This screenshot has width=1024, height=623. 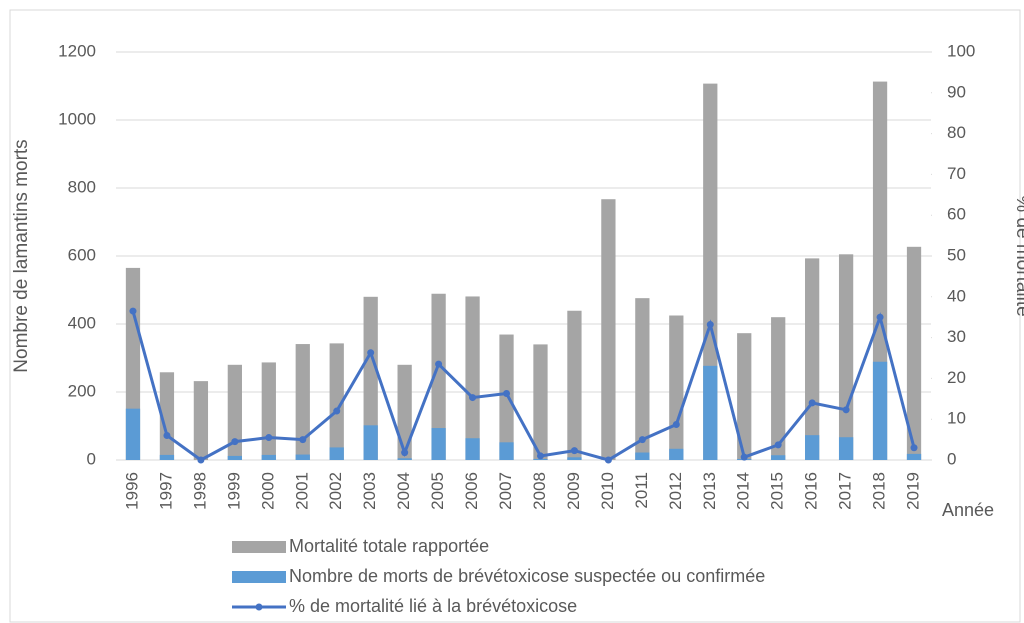 I want to click on x-tick-label: 1996, so click(x=131, y=491).